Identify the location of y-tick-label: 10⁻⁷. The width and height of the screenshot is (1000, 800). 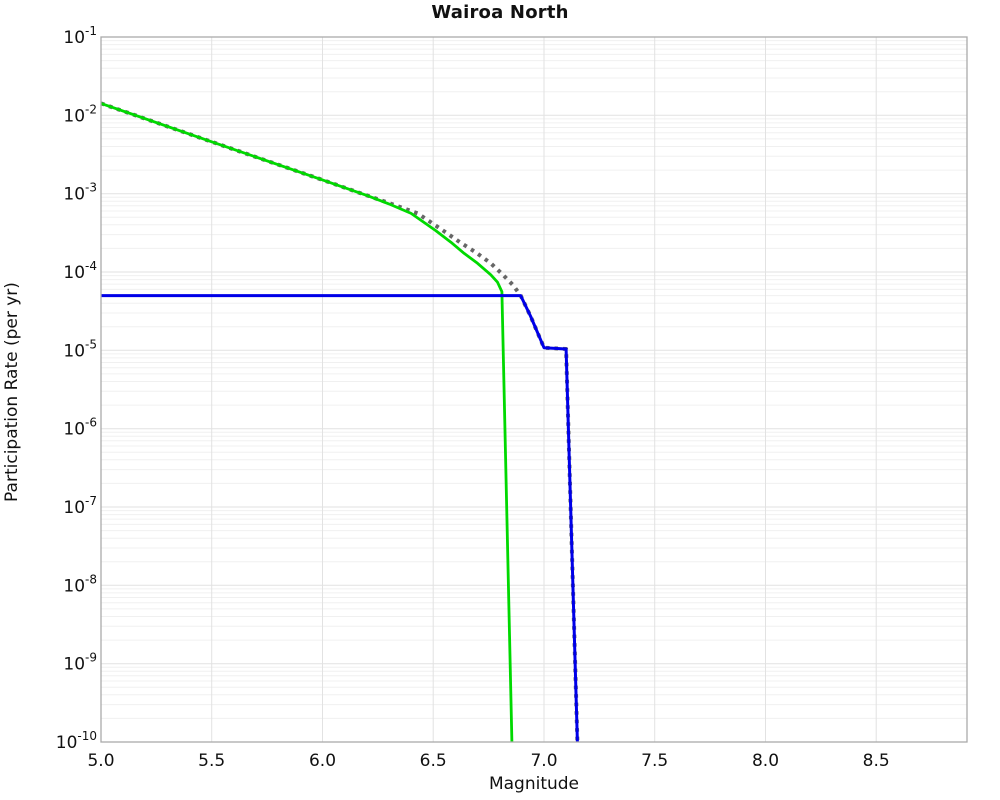
(80, 506).